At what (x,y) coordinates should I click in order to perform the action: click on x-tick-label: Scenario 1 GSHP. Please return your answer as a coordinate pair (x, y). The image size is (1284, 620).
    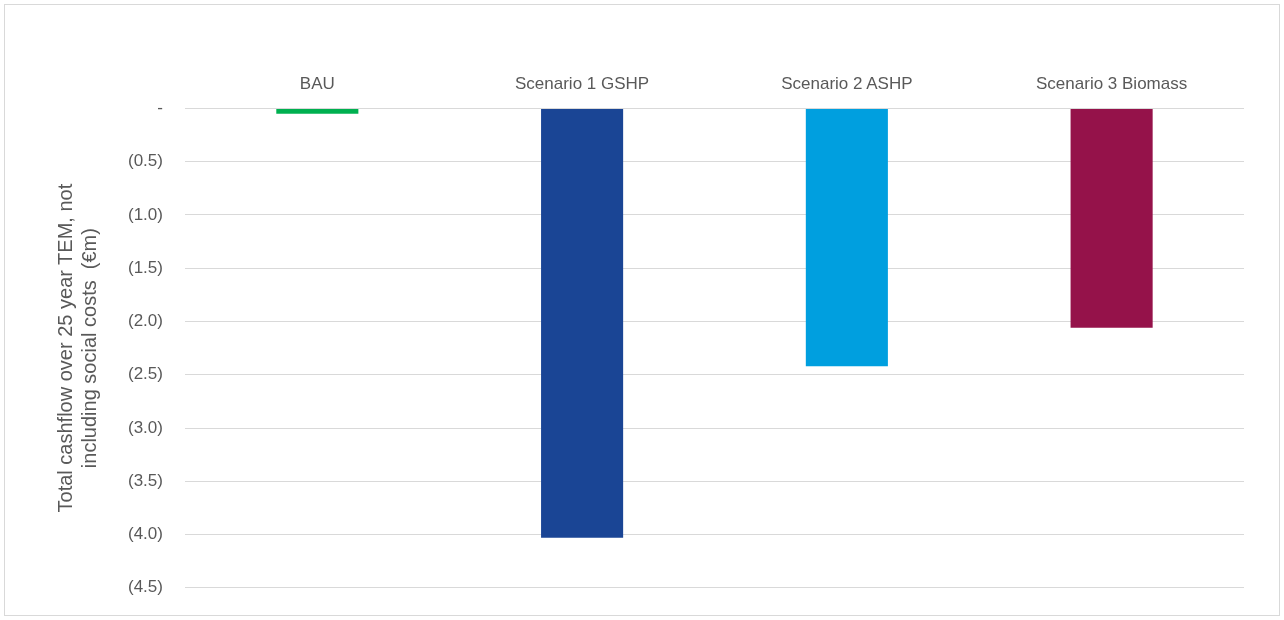
    Looking at the image, I should click on (582, 83).